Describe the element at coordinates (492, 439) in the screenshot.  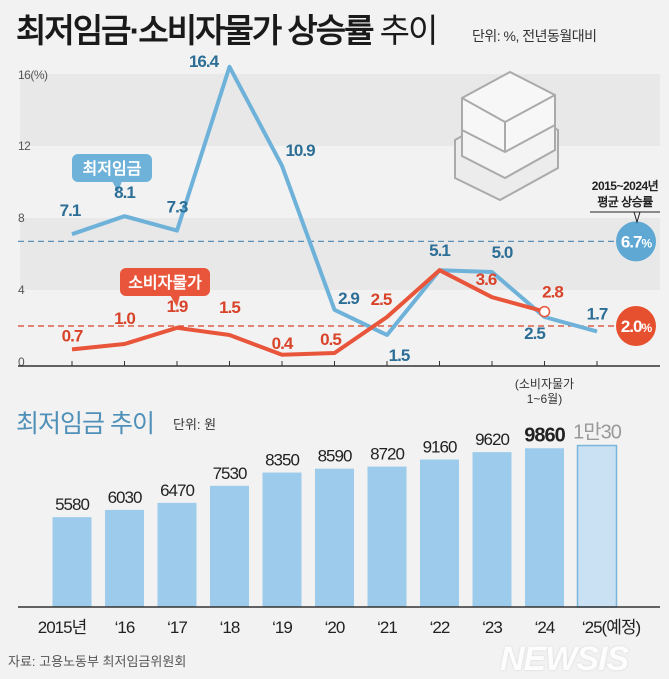
I see `bar-value-label: 9620` at that location.